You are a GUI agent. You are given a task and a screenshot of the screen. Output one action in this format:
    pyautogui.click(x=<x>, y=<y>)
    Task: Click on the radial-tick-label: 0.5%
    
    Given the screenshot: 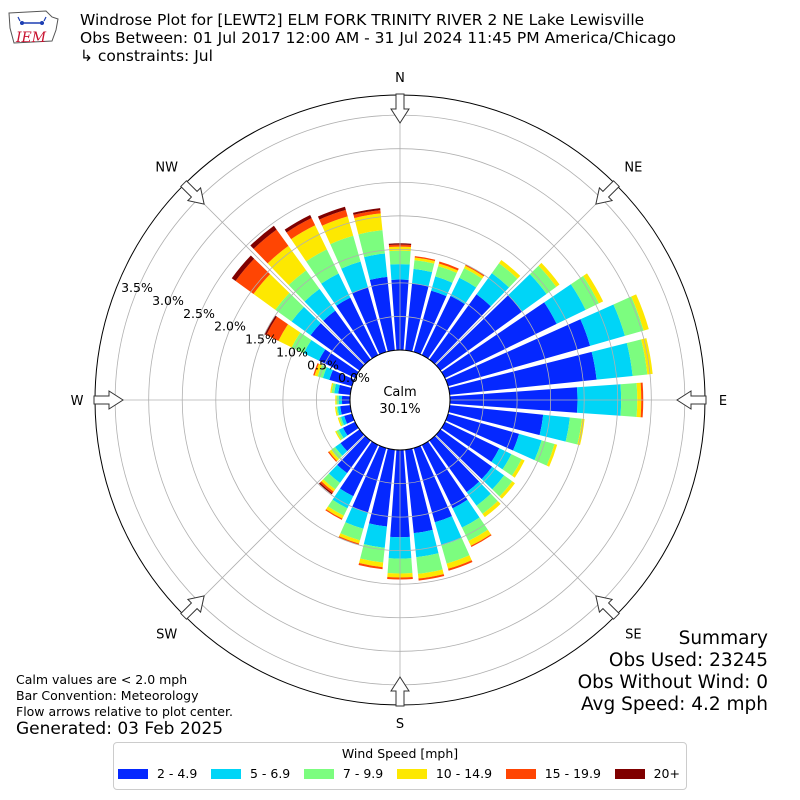 What is the action you would take?
    pyautogui.click(x=323, y=364)
    